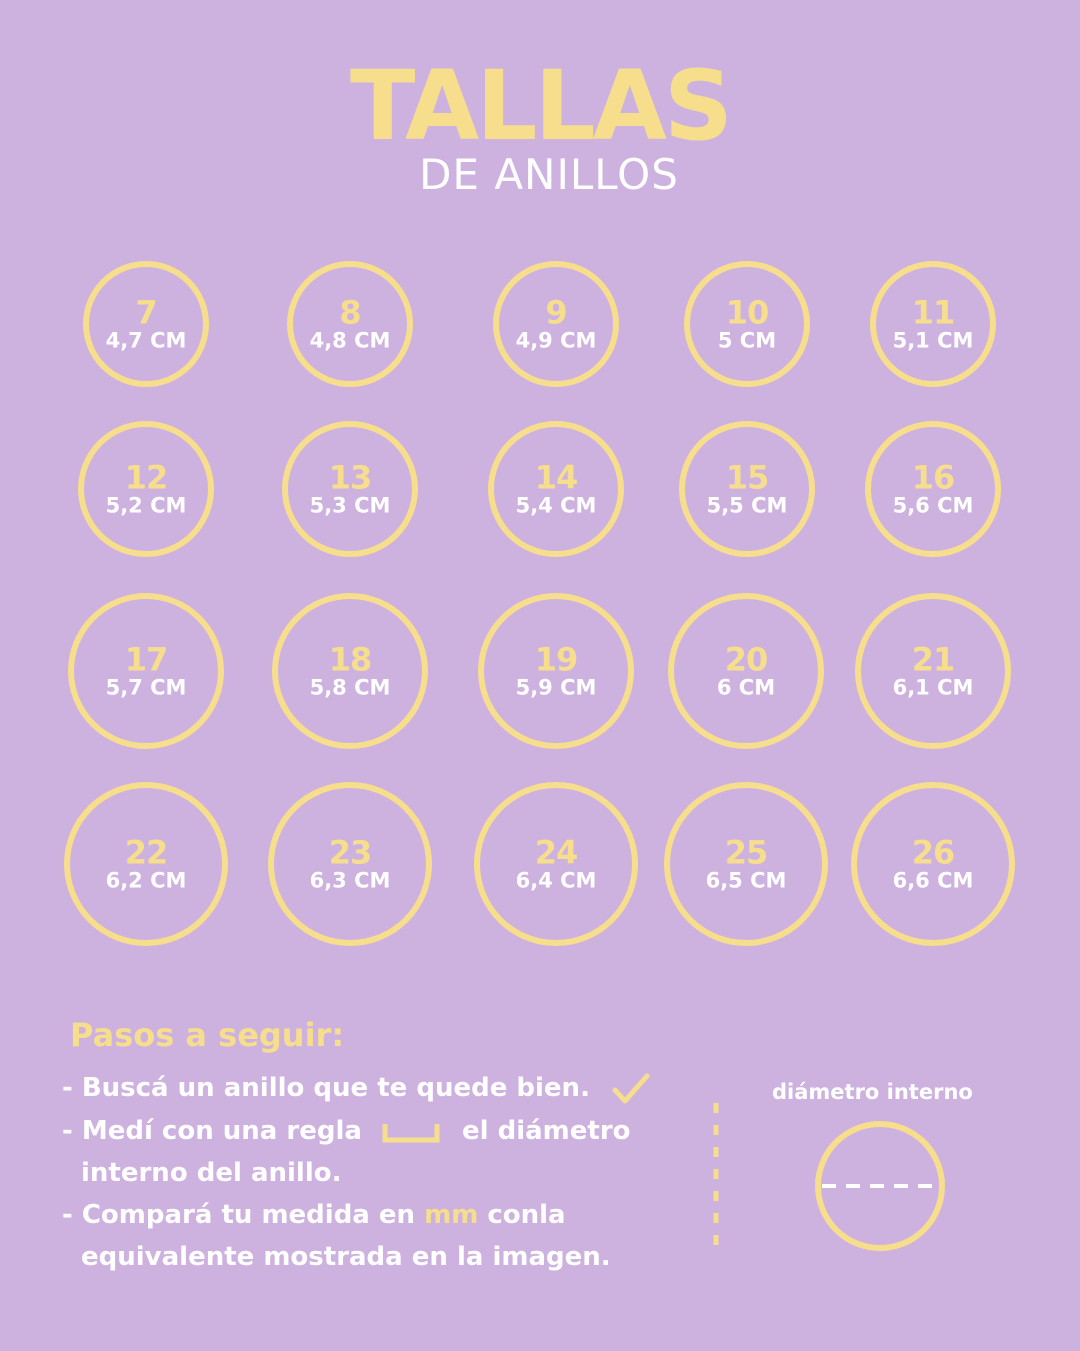 This screenshot has height=1351, width=1080. Describe the element at coordinates (211, 1173) in the screenshot. I see `step-2-text-c: interno del anillo.` at that location.